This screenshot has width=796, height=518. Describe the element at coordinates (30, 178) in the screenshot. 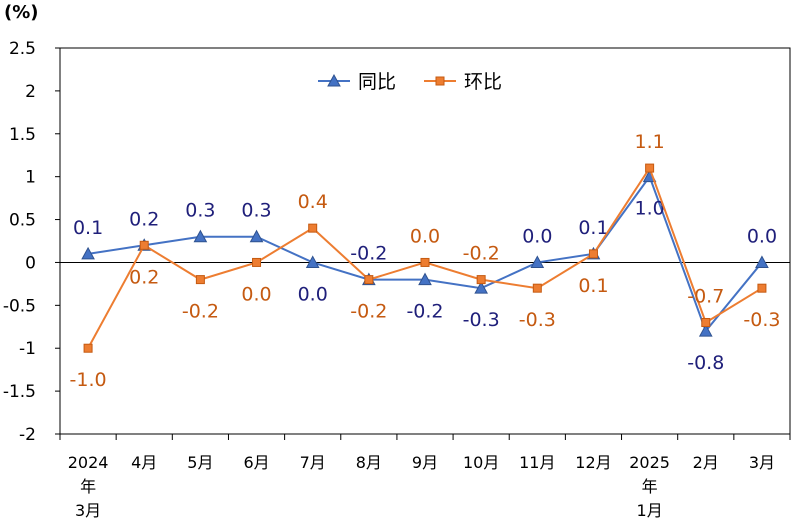

I see `y-tick-label: 1` at that location.